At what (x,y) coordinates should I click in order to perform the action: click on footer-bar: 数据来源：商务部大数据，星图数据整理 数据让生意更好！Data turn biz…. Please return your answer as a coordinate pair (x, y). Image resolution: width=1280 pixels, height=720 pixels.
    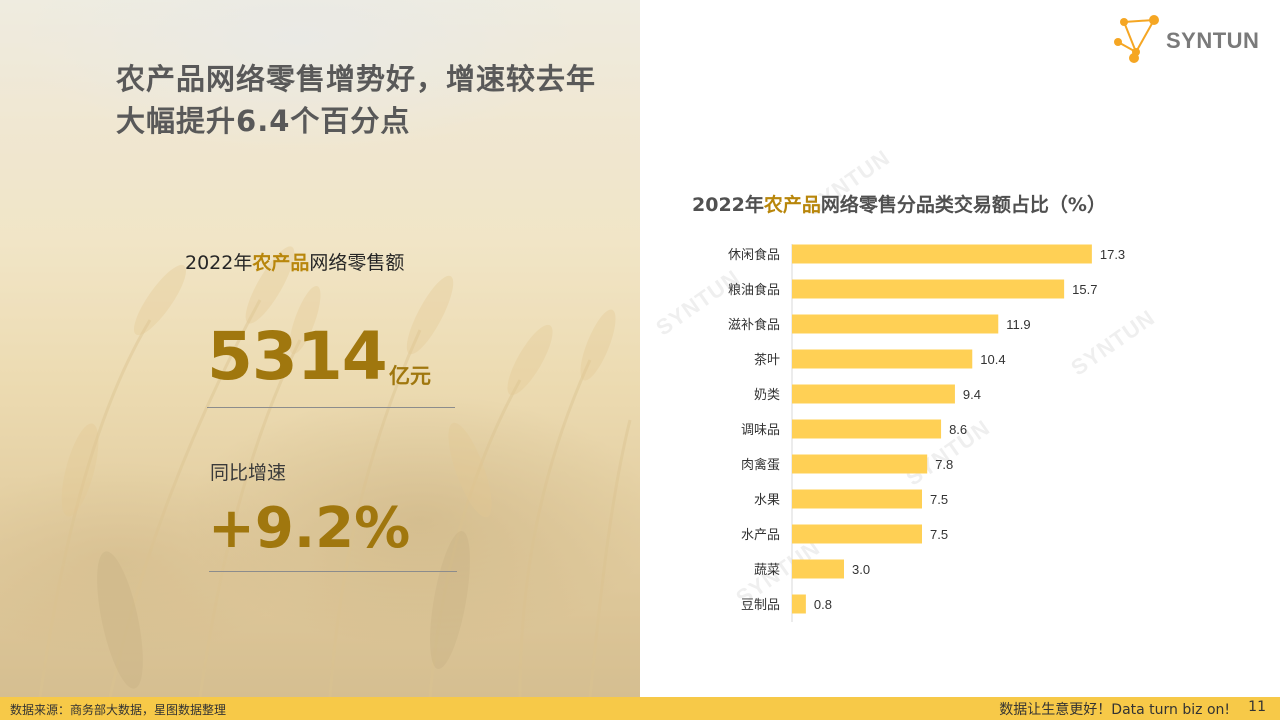
    Looking at the image, I should click on (640, 708).